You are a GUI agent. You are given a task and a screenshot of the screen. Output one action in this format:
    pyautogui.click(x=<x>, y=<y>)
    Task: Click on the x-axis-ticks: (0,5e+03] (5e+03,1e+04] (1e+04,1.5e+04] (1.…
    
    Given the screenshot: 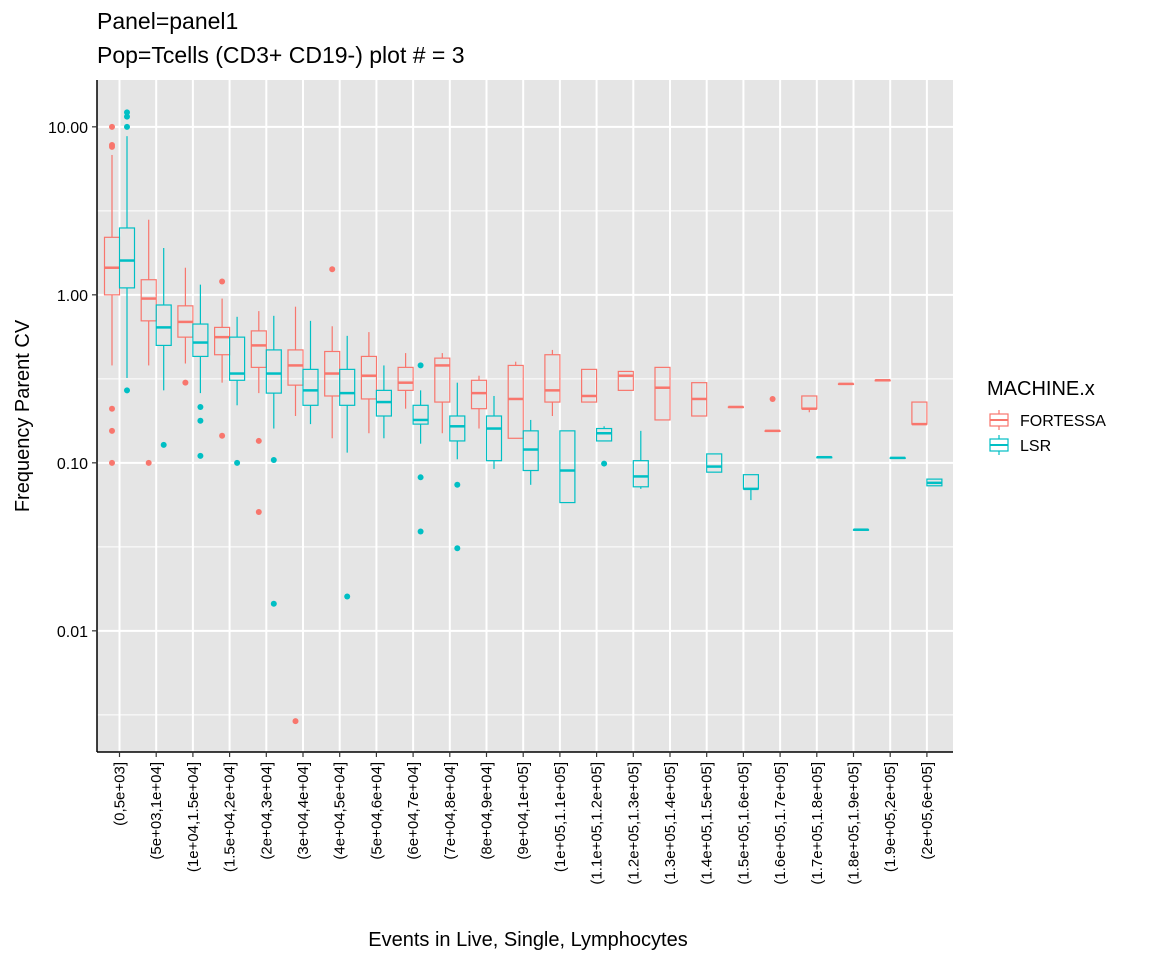 What is the action you would take?
    pyautogui.click(x=524, y=818)
    